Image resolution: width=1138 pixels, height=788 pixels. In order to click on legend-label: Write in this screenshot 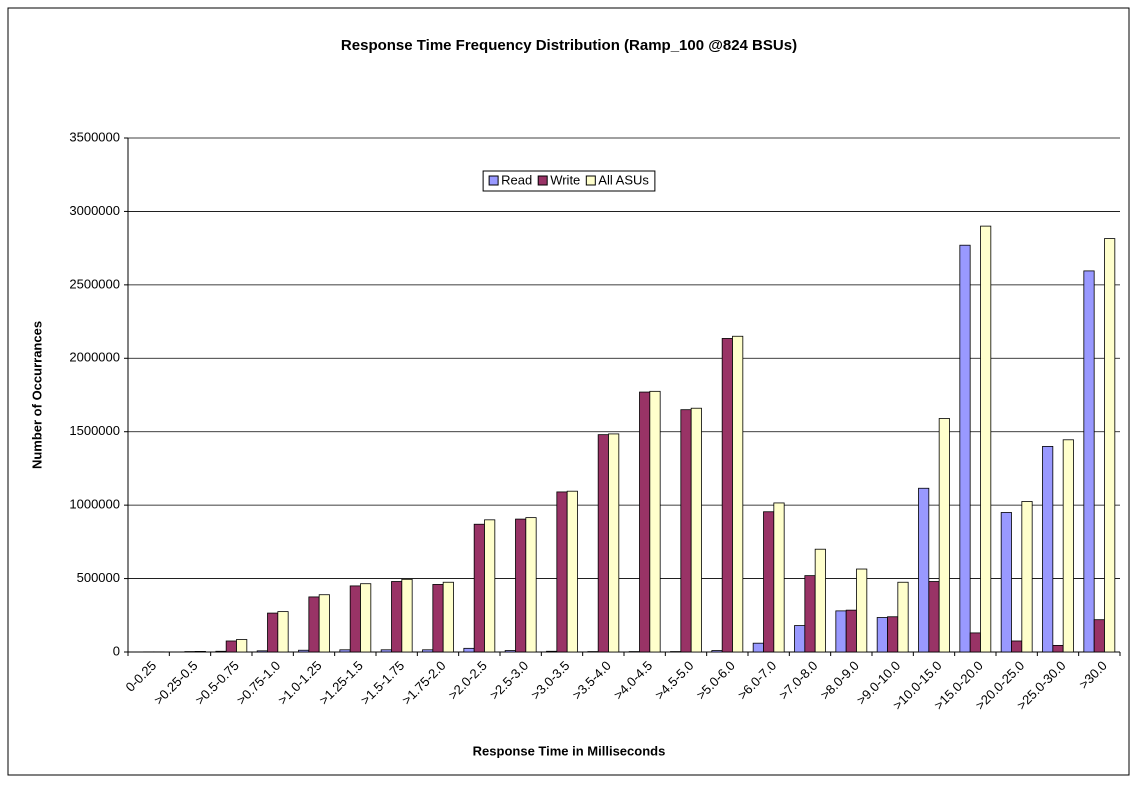, I will do `click(565, 179)`.